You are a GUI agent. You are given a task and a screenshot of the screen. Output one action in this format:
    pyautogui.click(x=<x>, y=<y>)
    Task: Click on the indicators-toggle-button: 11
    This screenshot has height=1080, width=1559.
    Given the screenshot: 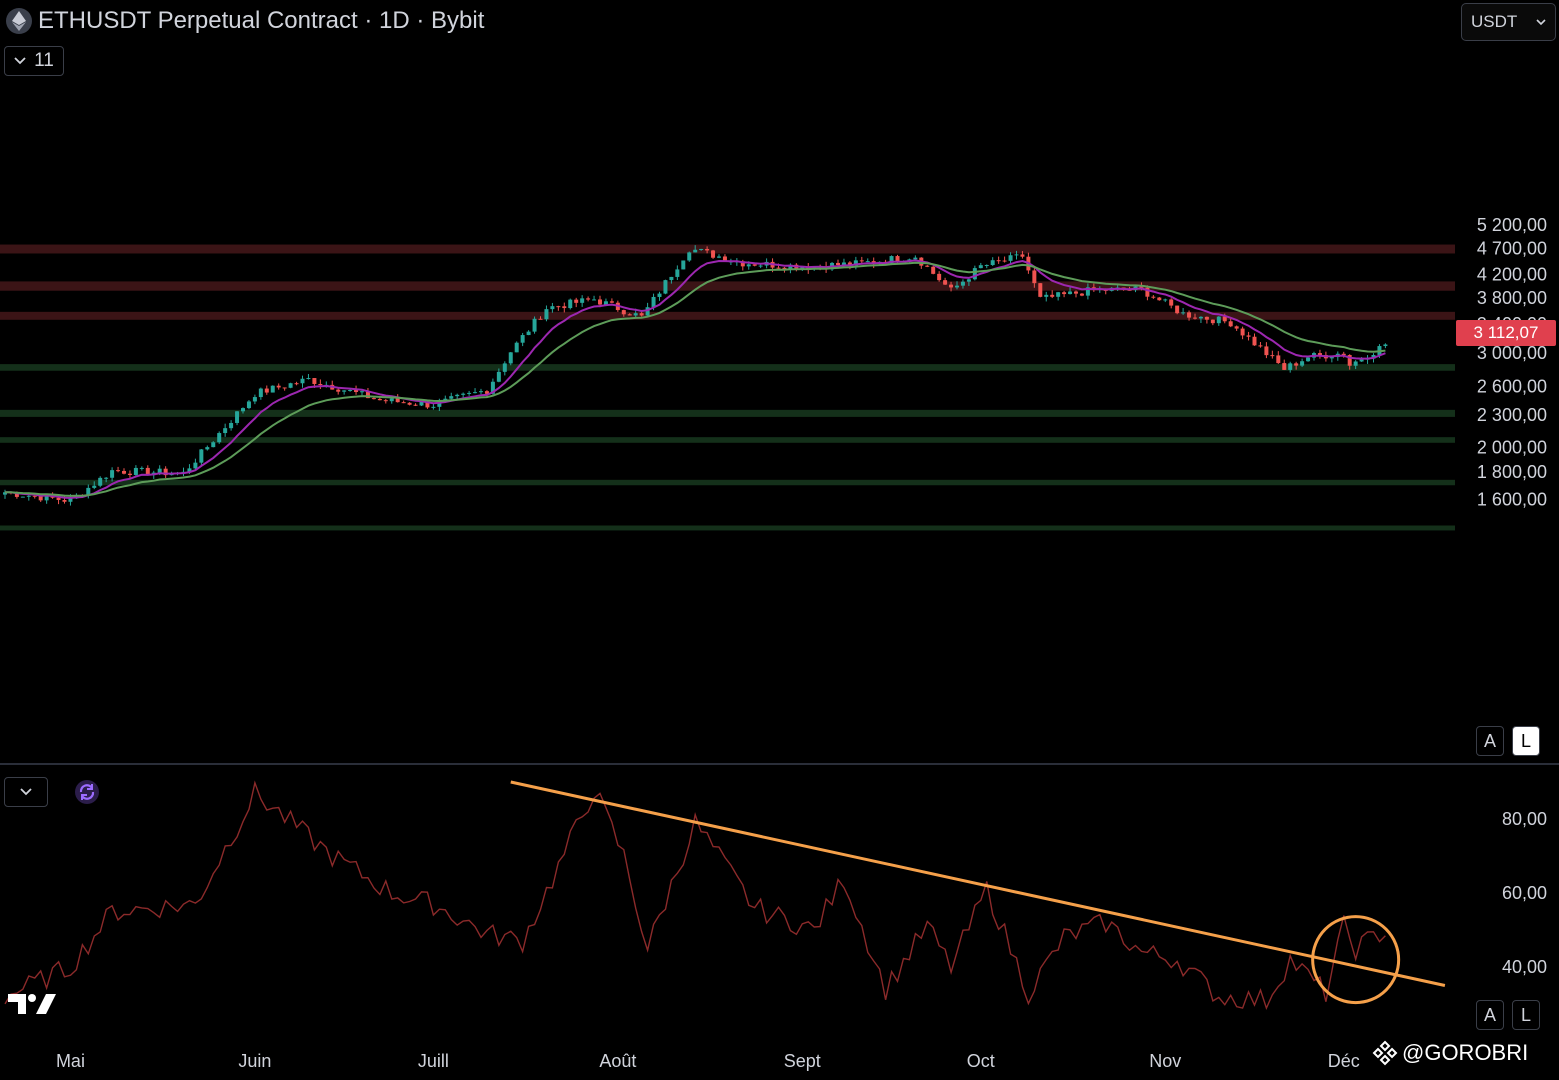 What is the action you would take?
    pyautogui.click(x=34, y=61)
    